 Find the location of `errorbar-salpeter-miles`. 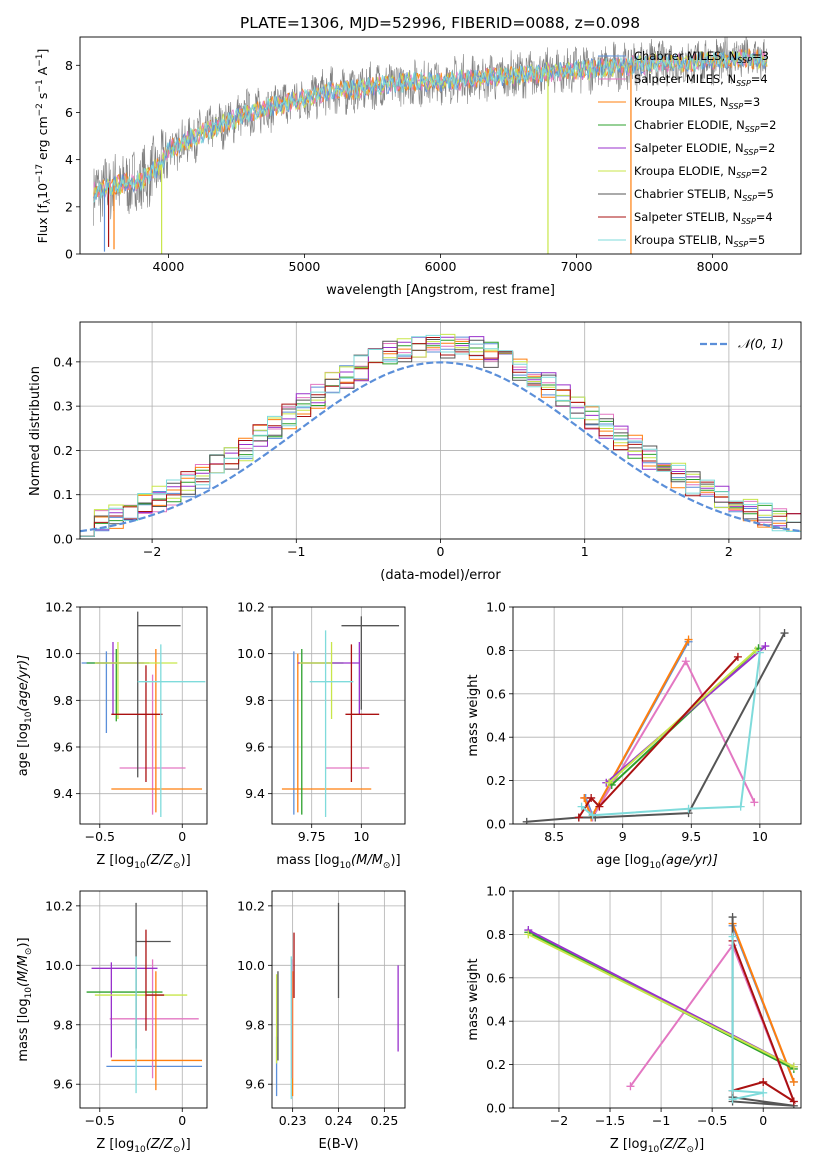

errorbar-salpeter-miles is located at coordinates (154, 1019).